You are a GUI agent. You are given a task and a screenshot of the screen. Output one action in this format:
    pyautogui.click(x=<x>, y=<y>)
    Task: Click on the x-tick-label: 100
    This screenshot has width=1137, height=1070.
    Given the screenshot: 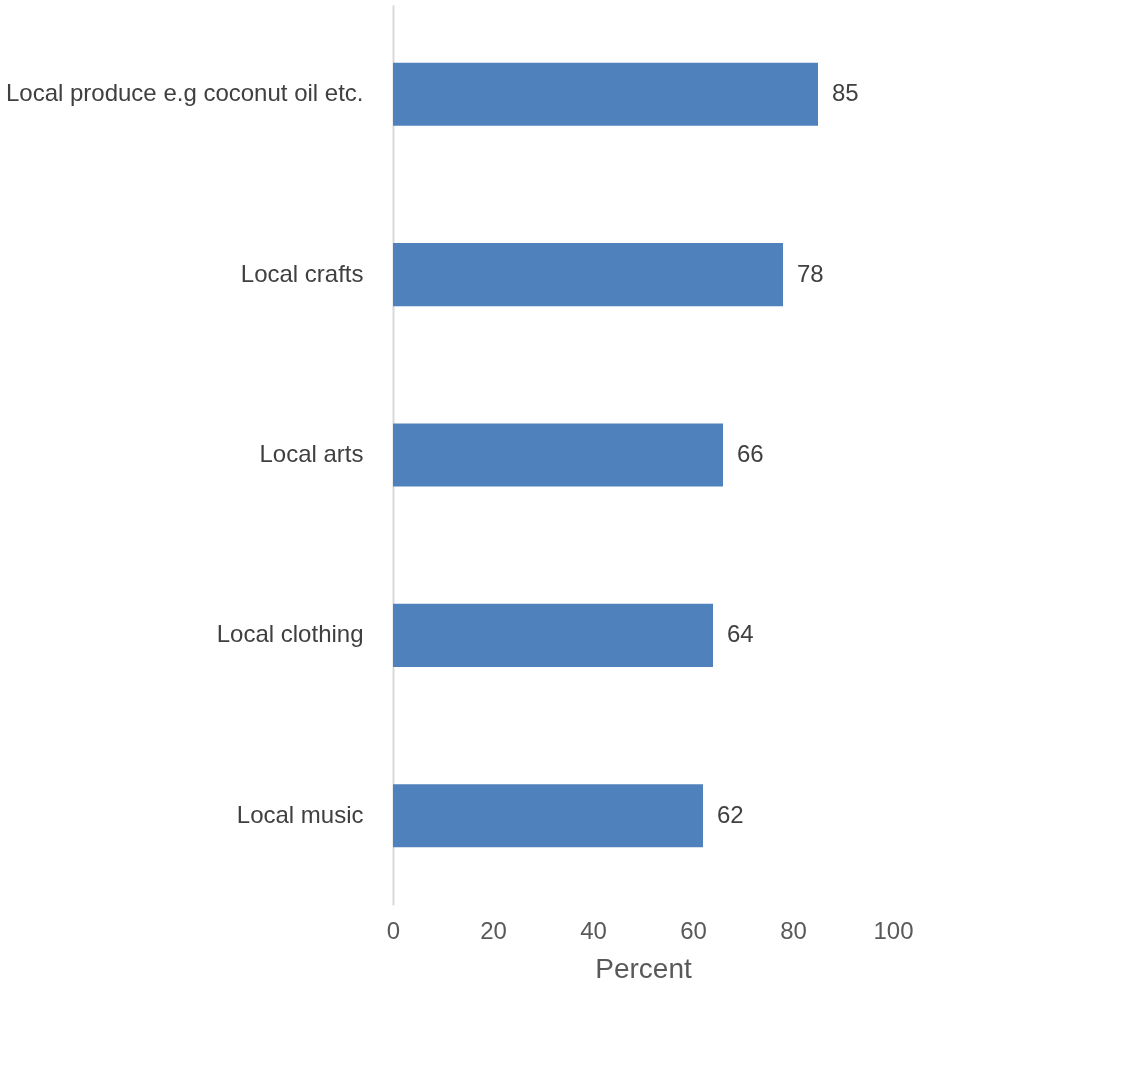 What is the action you would take?
    pyautogui.click(x=893, y=930)
    